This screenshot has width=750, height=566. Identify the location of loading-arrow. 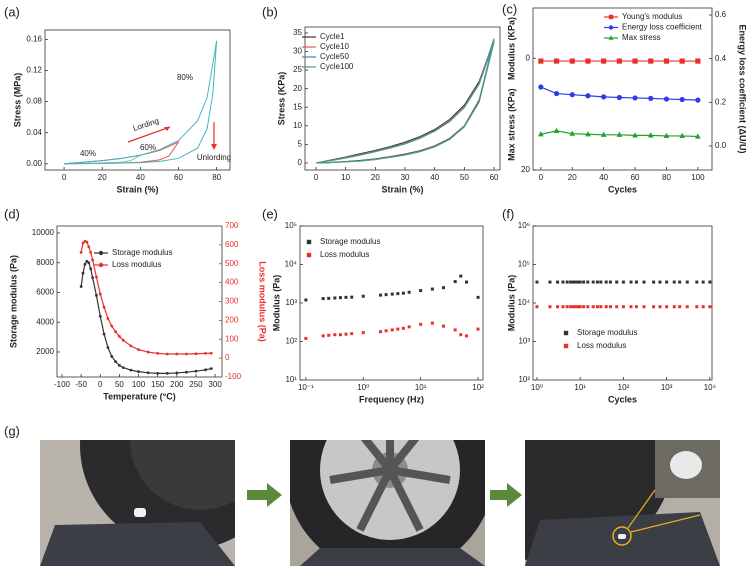
(149, 134).